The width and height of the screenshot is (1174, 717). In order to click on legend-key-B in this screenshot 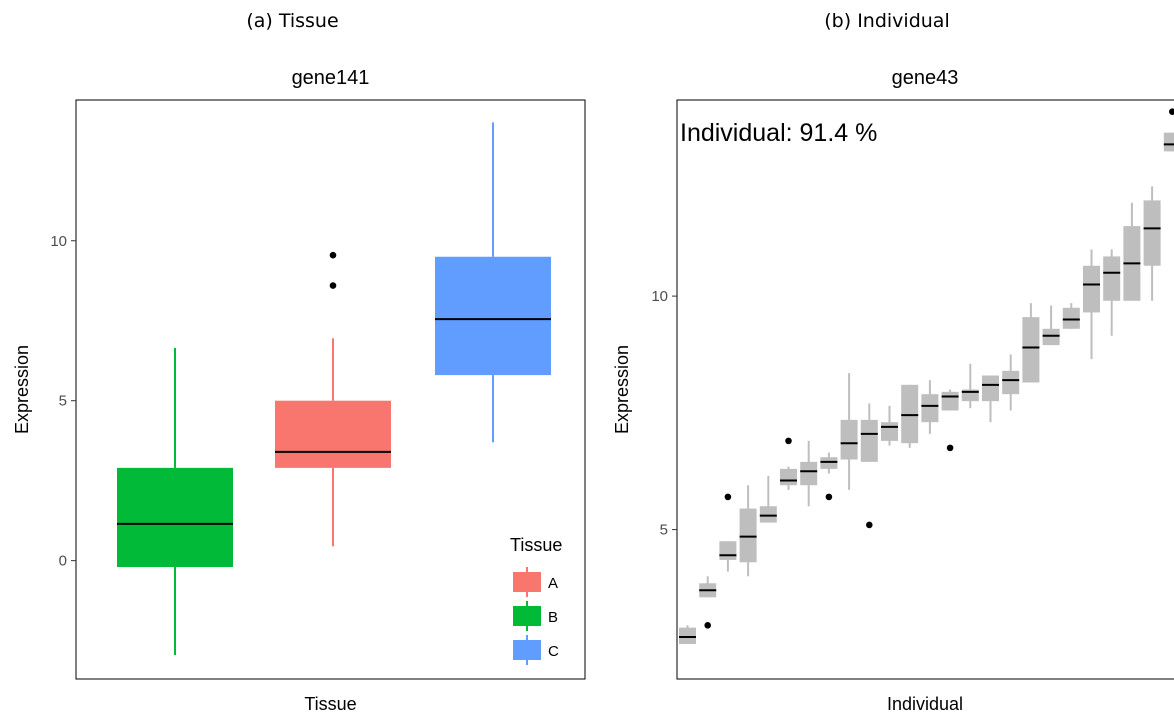, I will do `click(527, 616)`.